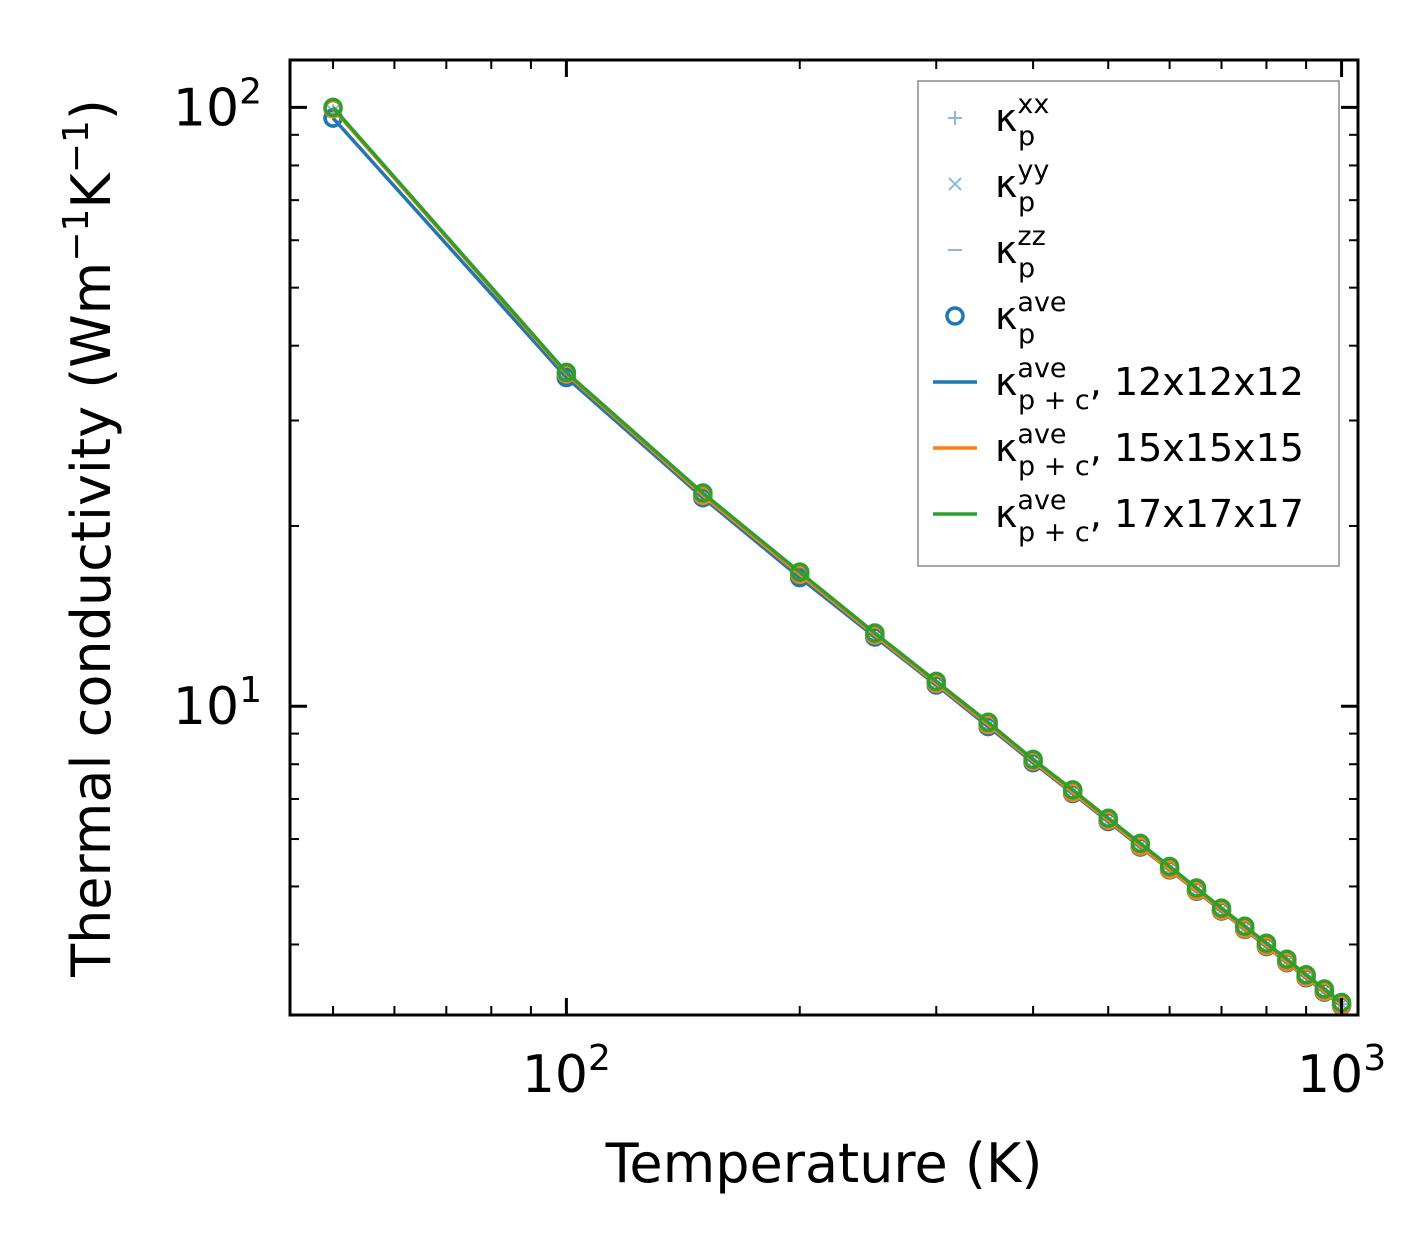  What do you see at coordinates (1341, 1071) in the screenshot?
I see `x-tick-label-1000: 103` at bounding box center [1341, 1071].